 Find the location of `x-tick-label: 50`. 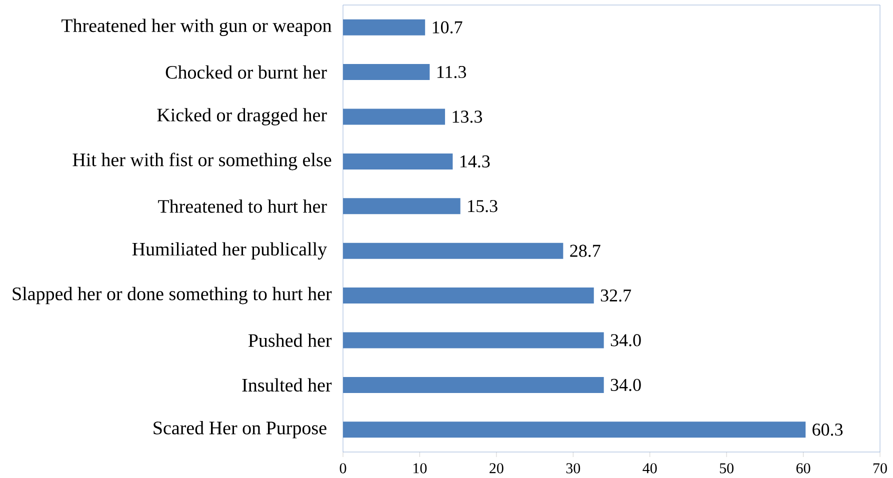

x-tick-label: 50 is located at coordinates (727, 468).